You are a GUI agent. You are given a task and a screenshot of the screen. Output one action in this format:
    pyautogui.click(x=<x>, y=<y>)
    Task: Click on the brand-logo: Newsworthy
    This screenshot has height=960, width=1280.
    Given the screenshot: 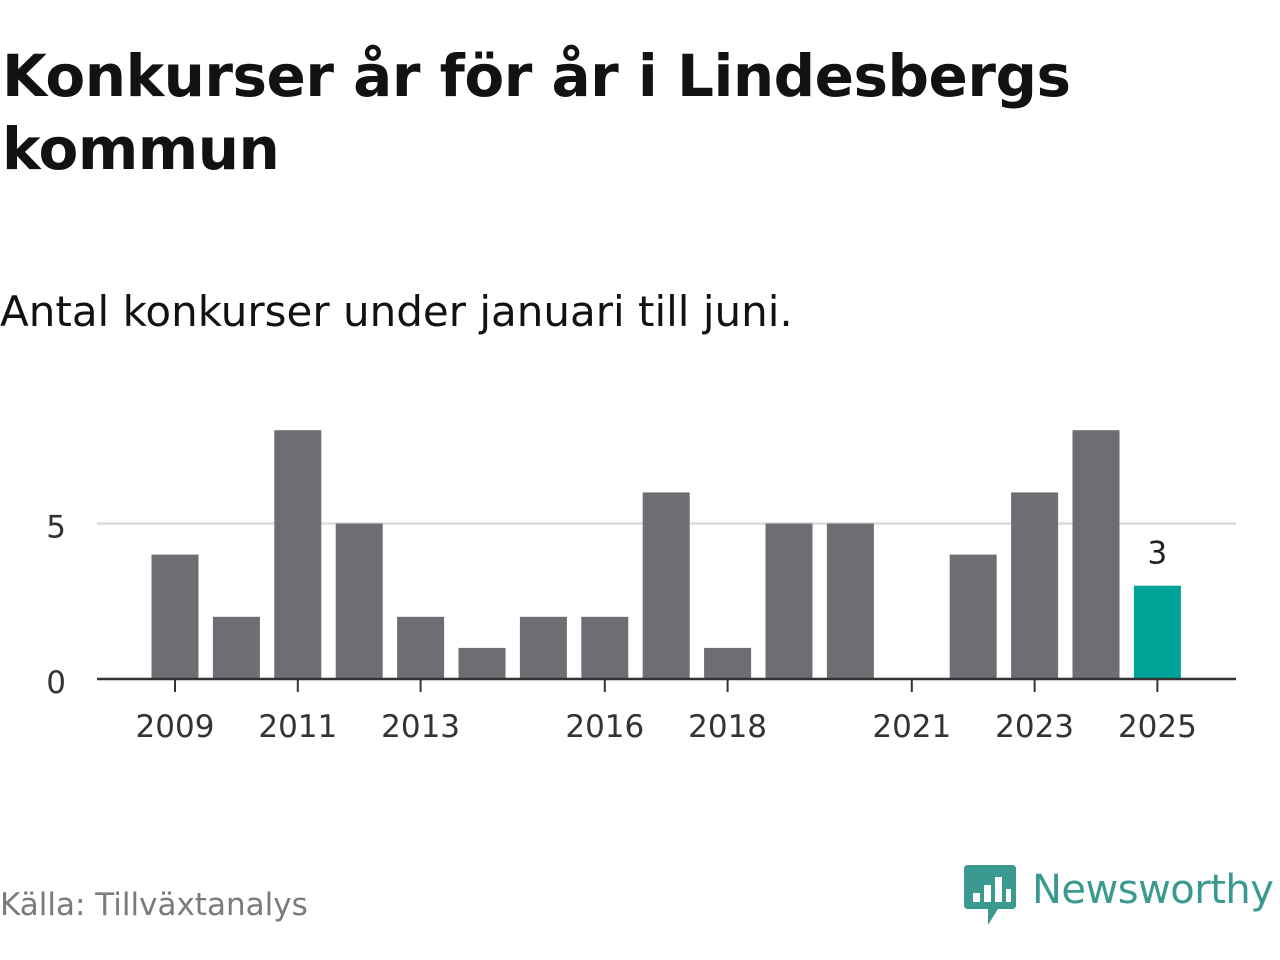 What is the action you would take?
    pyautogui.click(x=1119, y=896)
    